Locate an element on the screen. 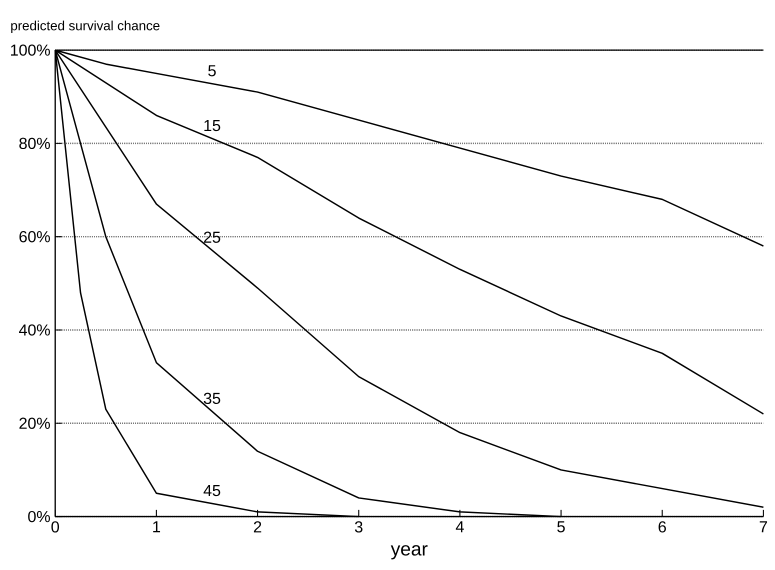  y-tick-label: 40% is located at coordinates (34, 330).